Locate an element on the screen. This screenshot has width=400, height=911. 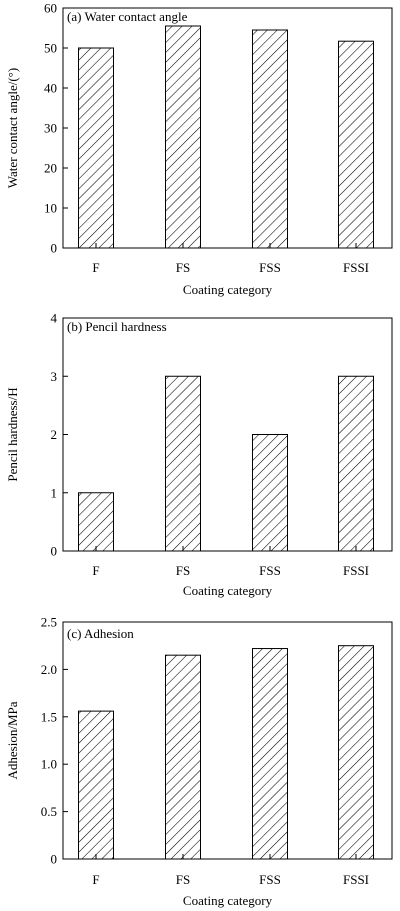
y-tick-label: 2 is located at coordinates (54, 434).